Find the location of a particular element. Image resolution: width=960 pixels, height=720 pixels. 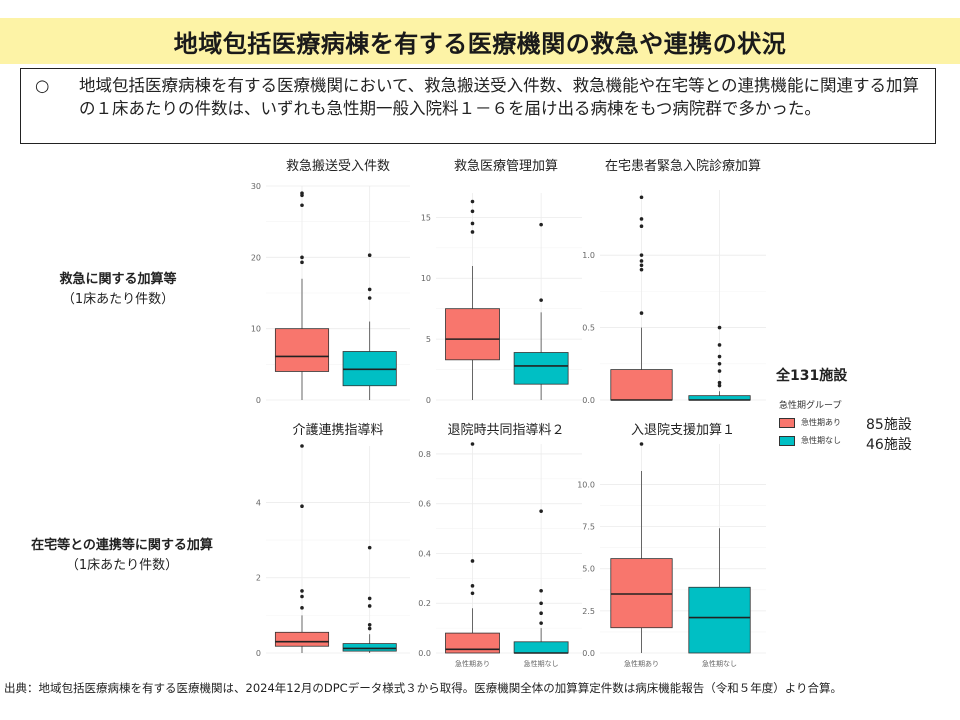

y-tick-label: 4 is located at coordinates (258, 502).